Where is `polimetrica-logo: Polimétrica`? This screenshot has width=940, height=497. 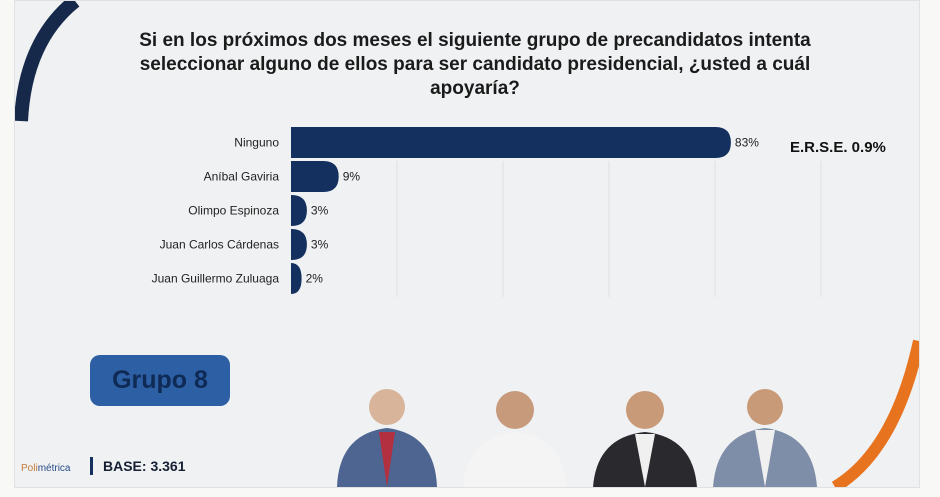
polimetrica-logo: Polimétrica is located at coordinates (46, 468).